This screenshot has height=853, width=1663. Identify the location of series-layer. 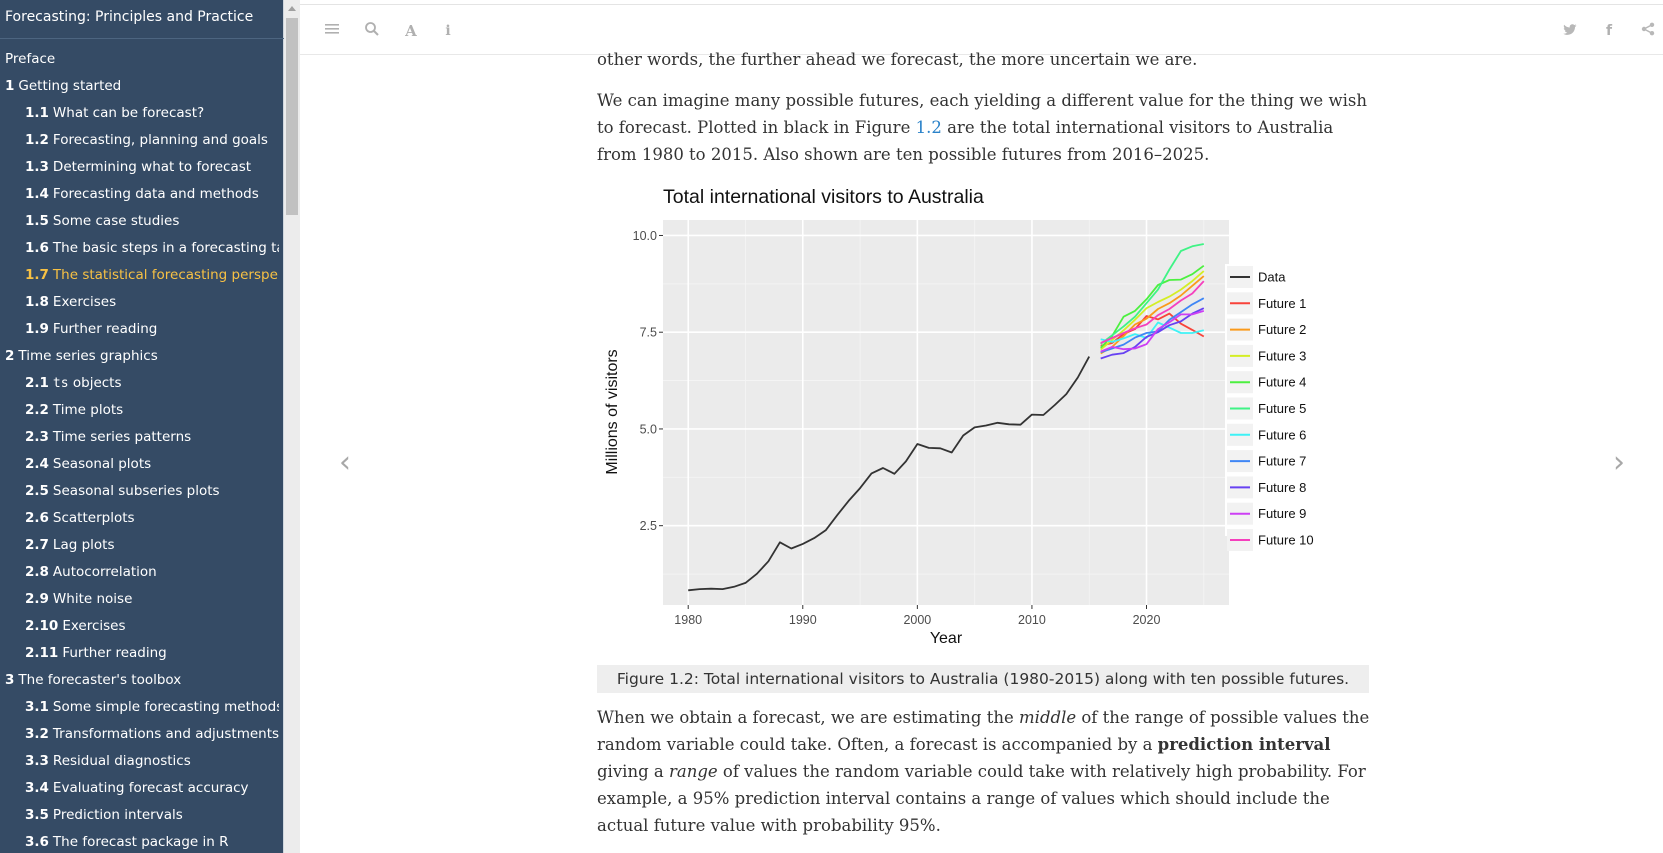
(946, 417).